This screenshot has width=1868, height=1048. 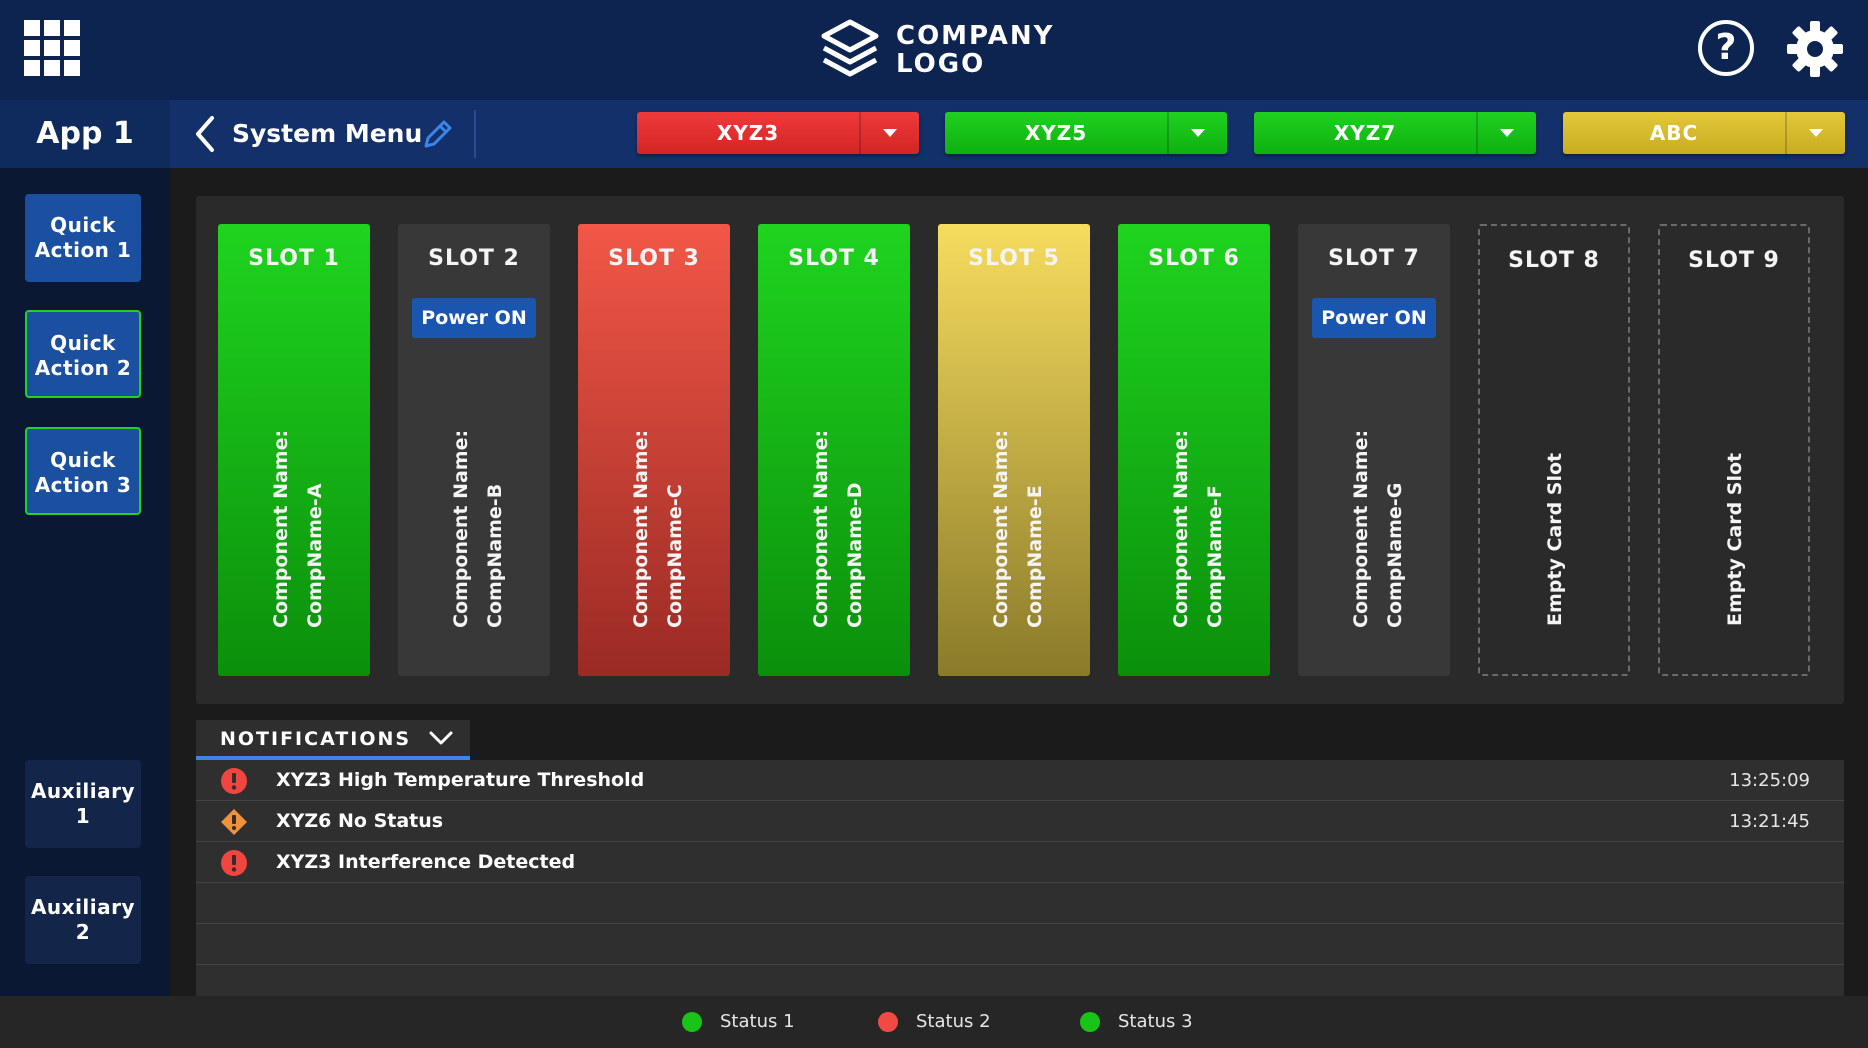 I want to click on slot-3-card: SLOT 3 Component Name: CompName-C, so click(x=654, y=450).